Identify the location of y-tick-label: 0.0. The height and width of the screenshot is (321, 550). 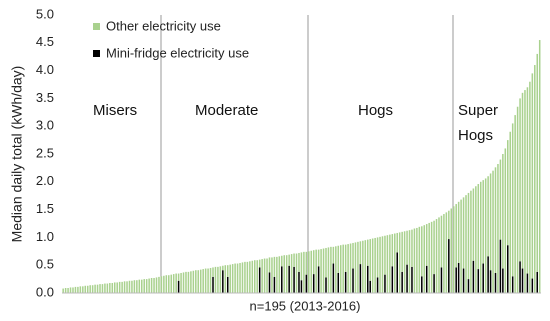
(45, 291).